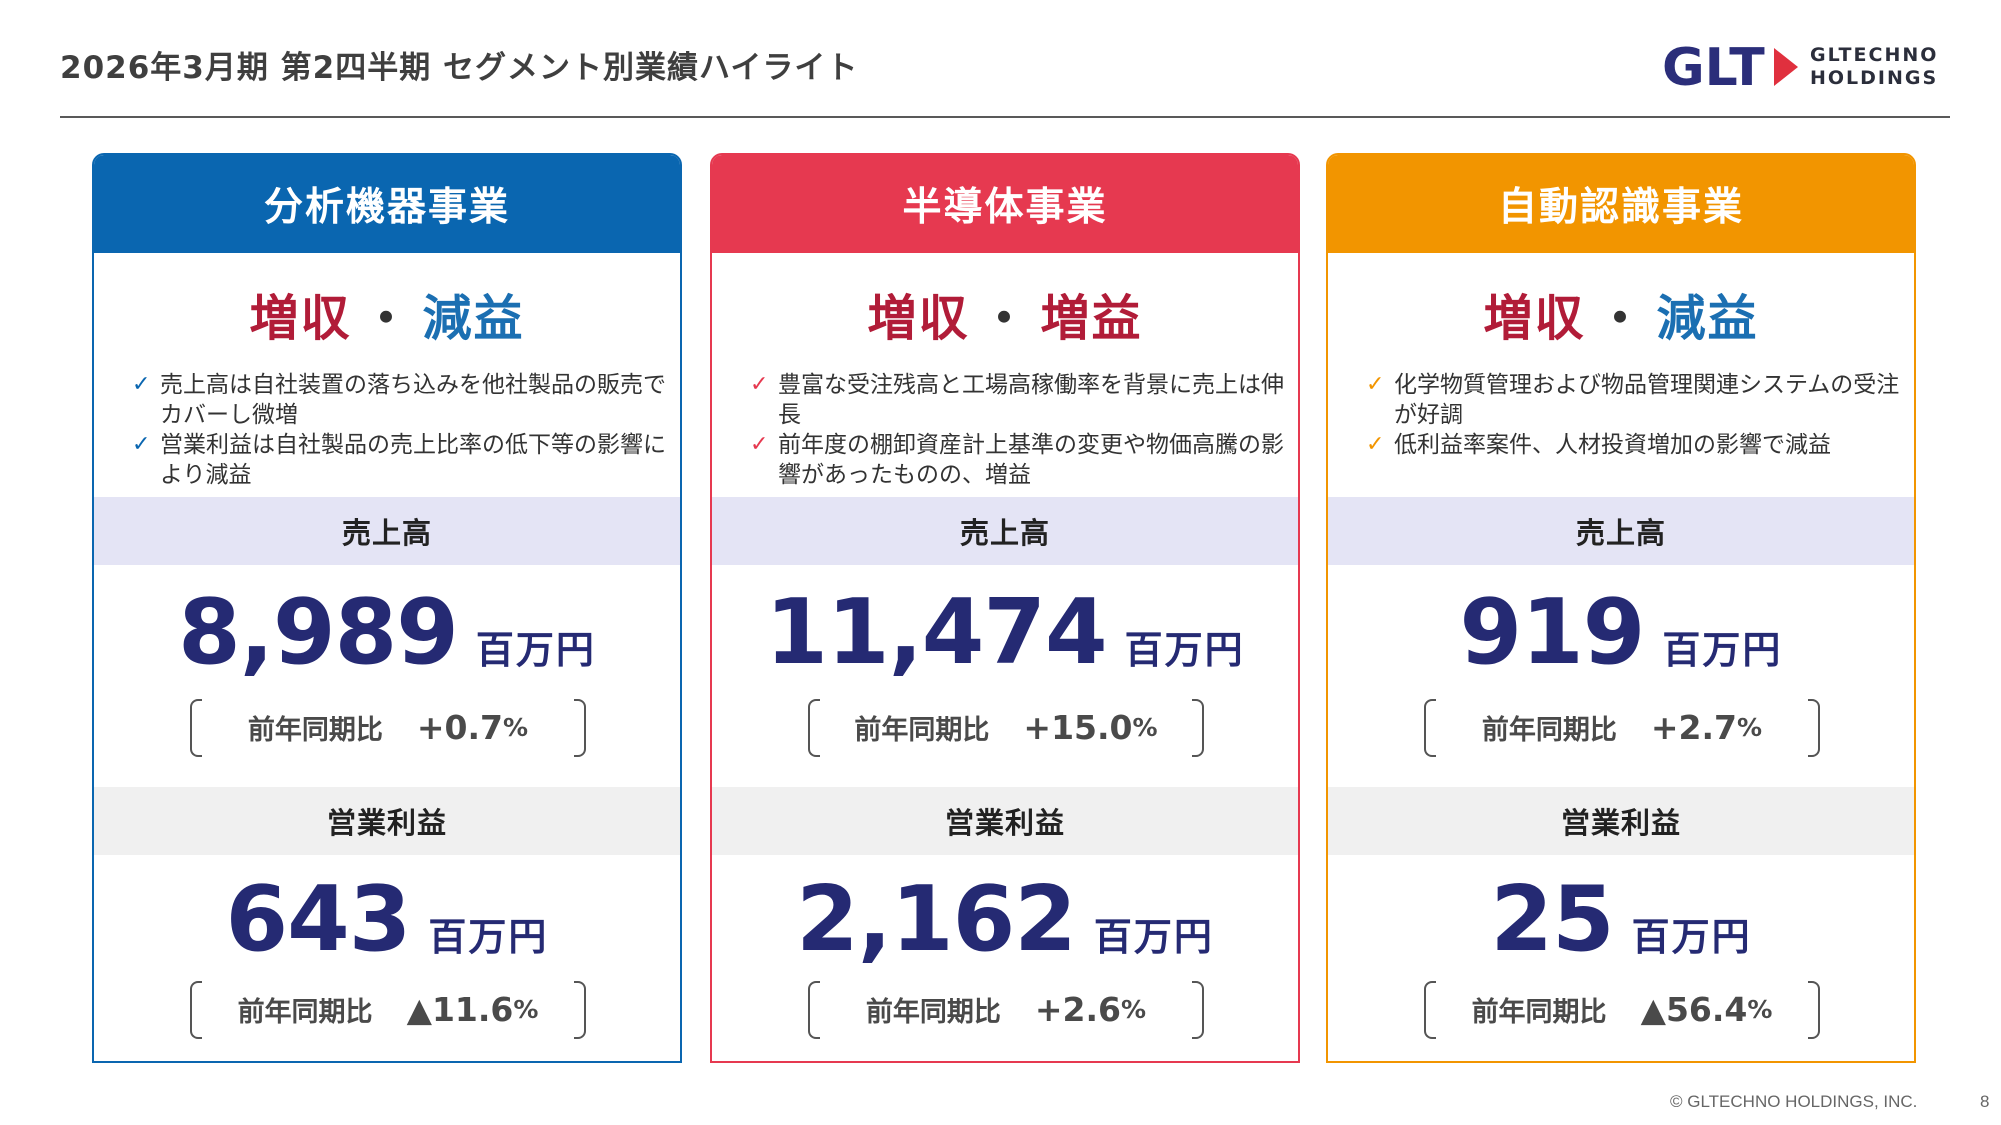 The height and width of the screenshot is (1125, 2001). What do you see at coordinates (1091, 318) in the screenshot?
I see `verdict-profit: 増益` at bounding box center [1091, 318].